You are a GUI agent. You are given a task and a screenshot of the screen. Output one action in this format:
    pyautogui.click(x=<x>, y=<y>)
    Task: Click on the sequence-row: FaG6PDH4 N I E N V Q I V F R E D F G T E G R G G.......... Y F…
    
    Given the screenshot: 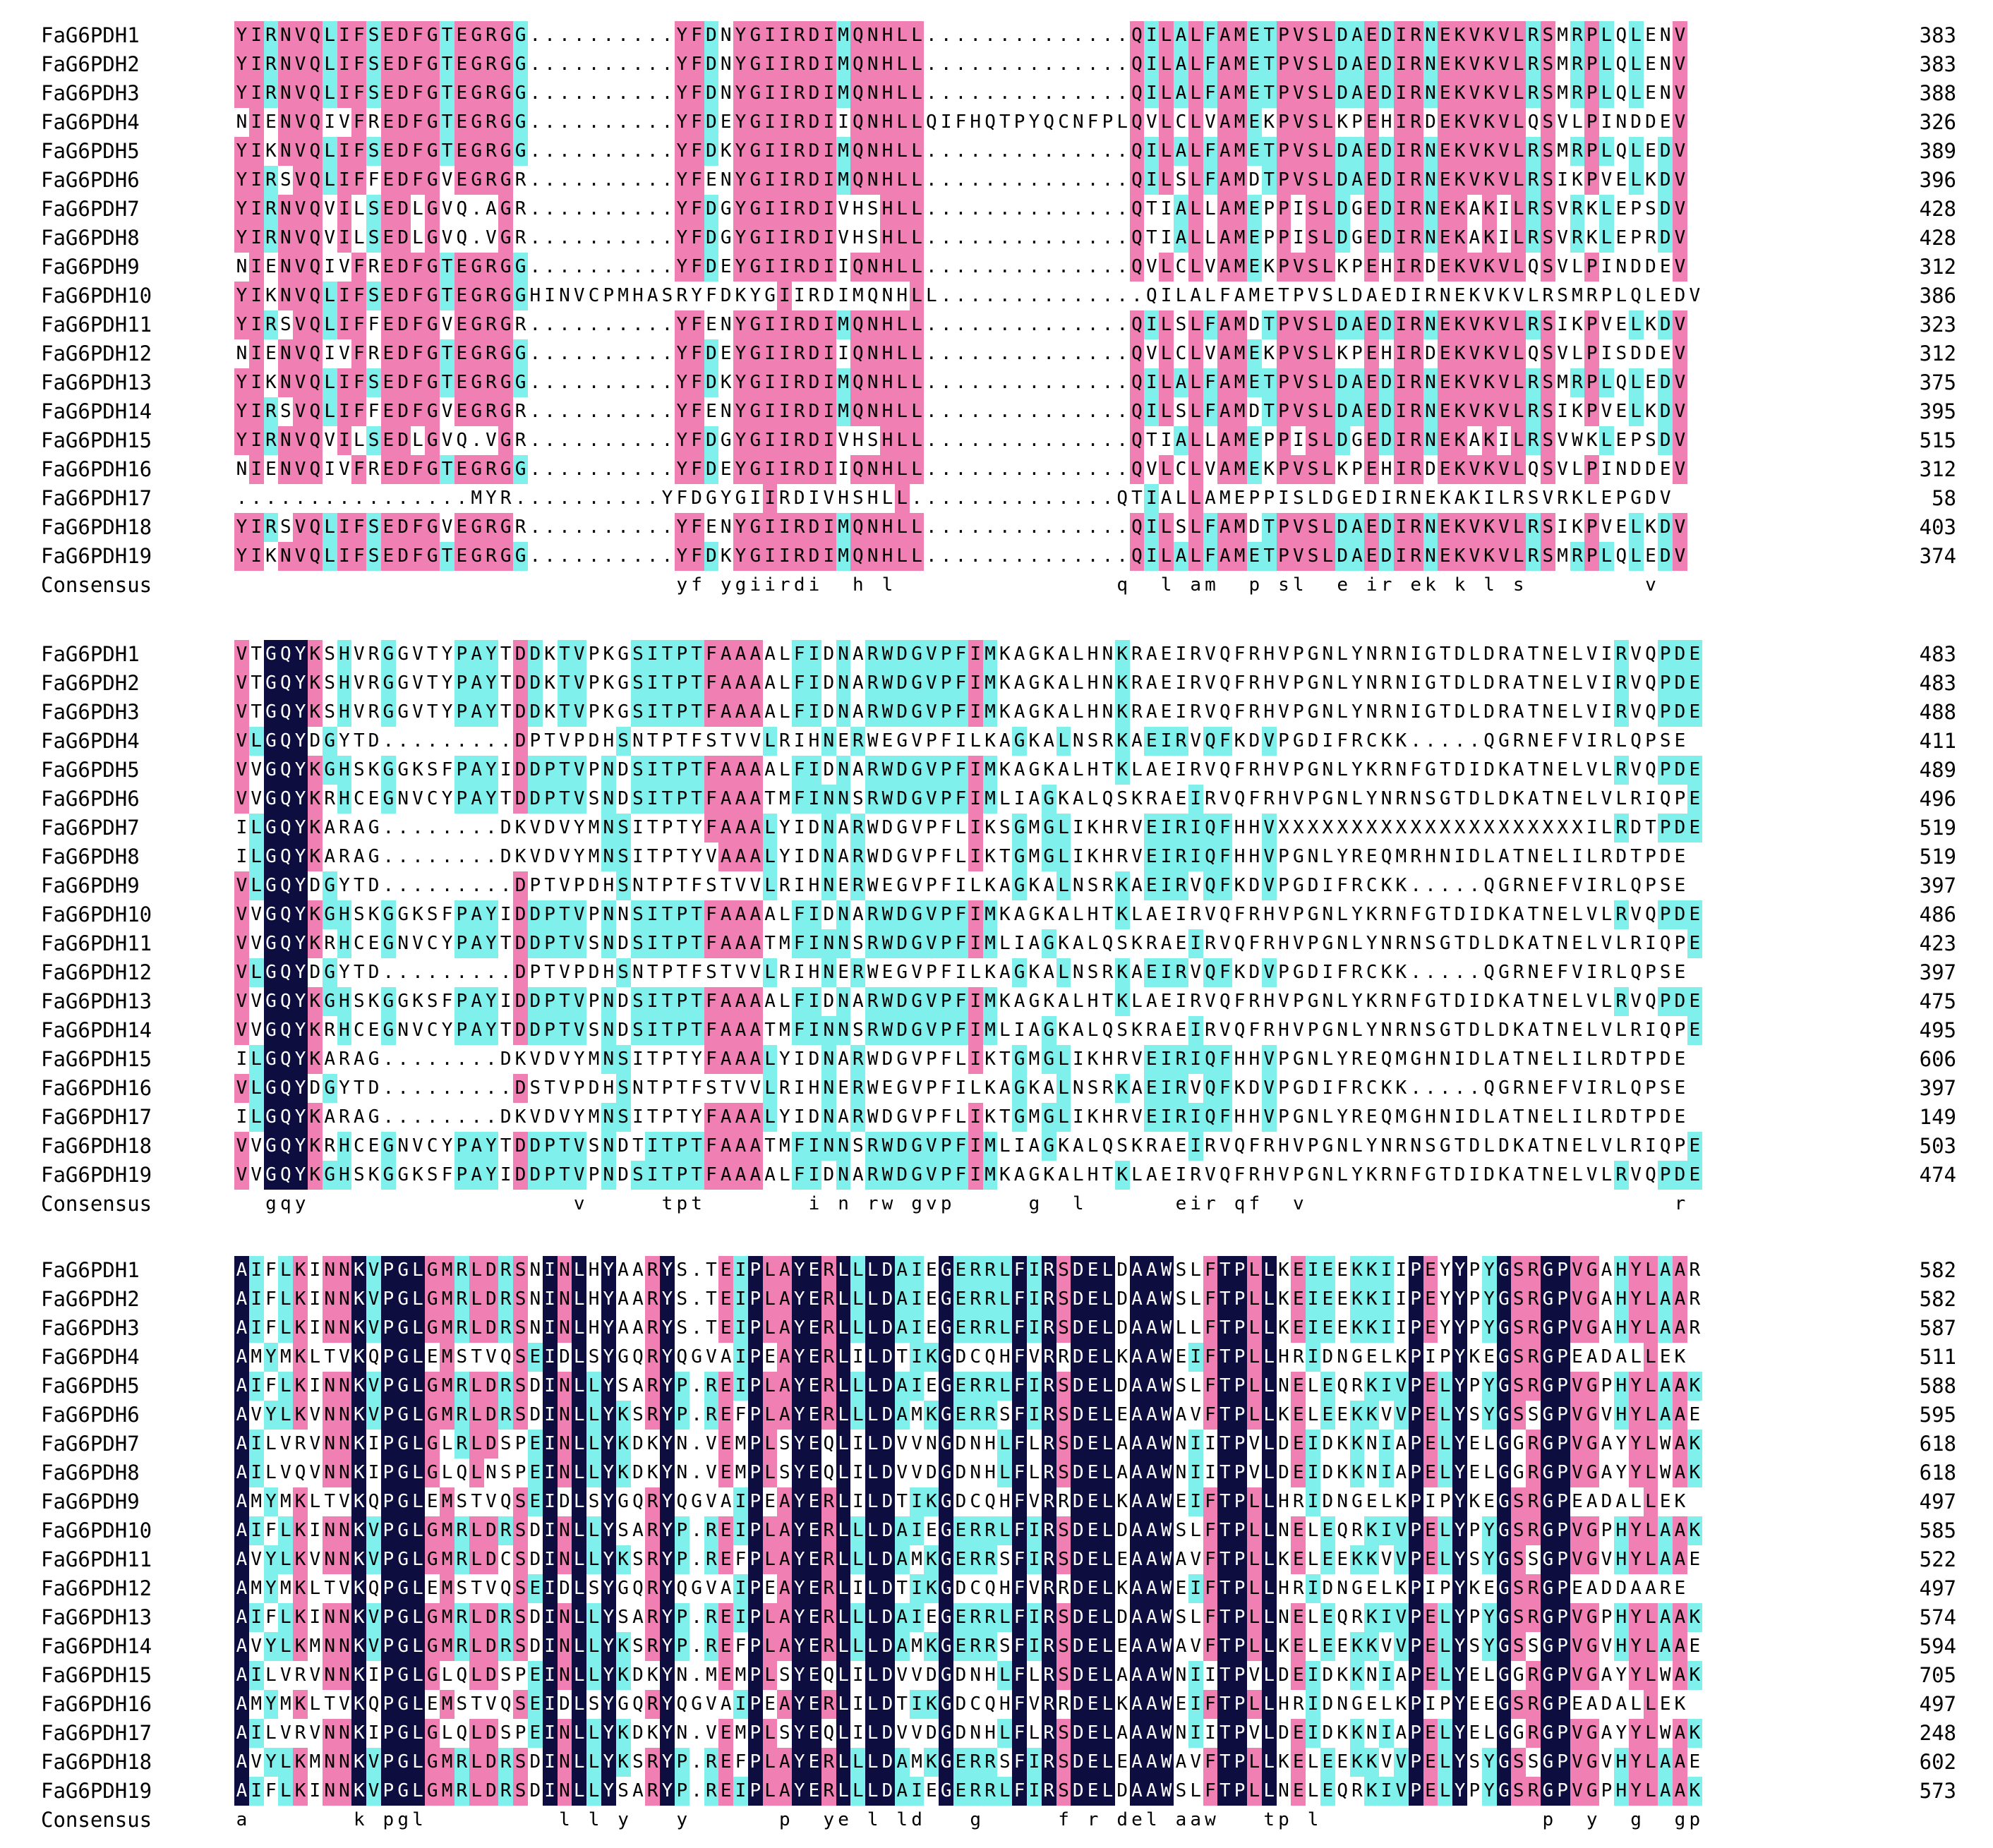 What is the action you would take?
    pyautogui.click(x=996, y=122)
    